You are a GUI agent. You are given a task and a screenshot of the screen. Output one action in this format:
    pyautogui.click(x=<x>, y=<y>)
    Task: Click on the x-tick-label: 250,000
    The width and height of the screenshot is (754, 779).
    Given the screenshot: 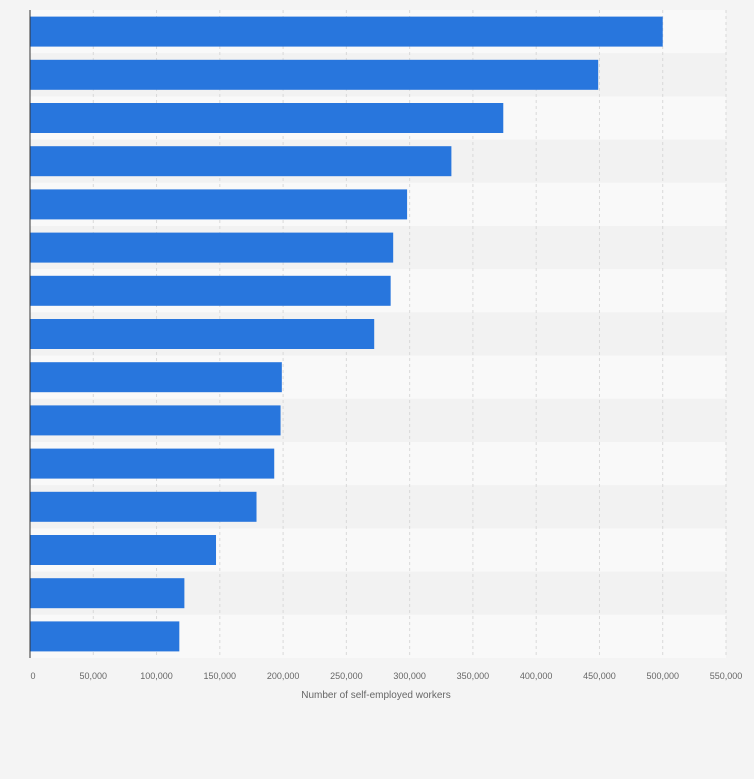 What is the action you would take?
    pyautogui.click(x=346, y=676)
    